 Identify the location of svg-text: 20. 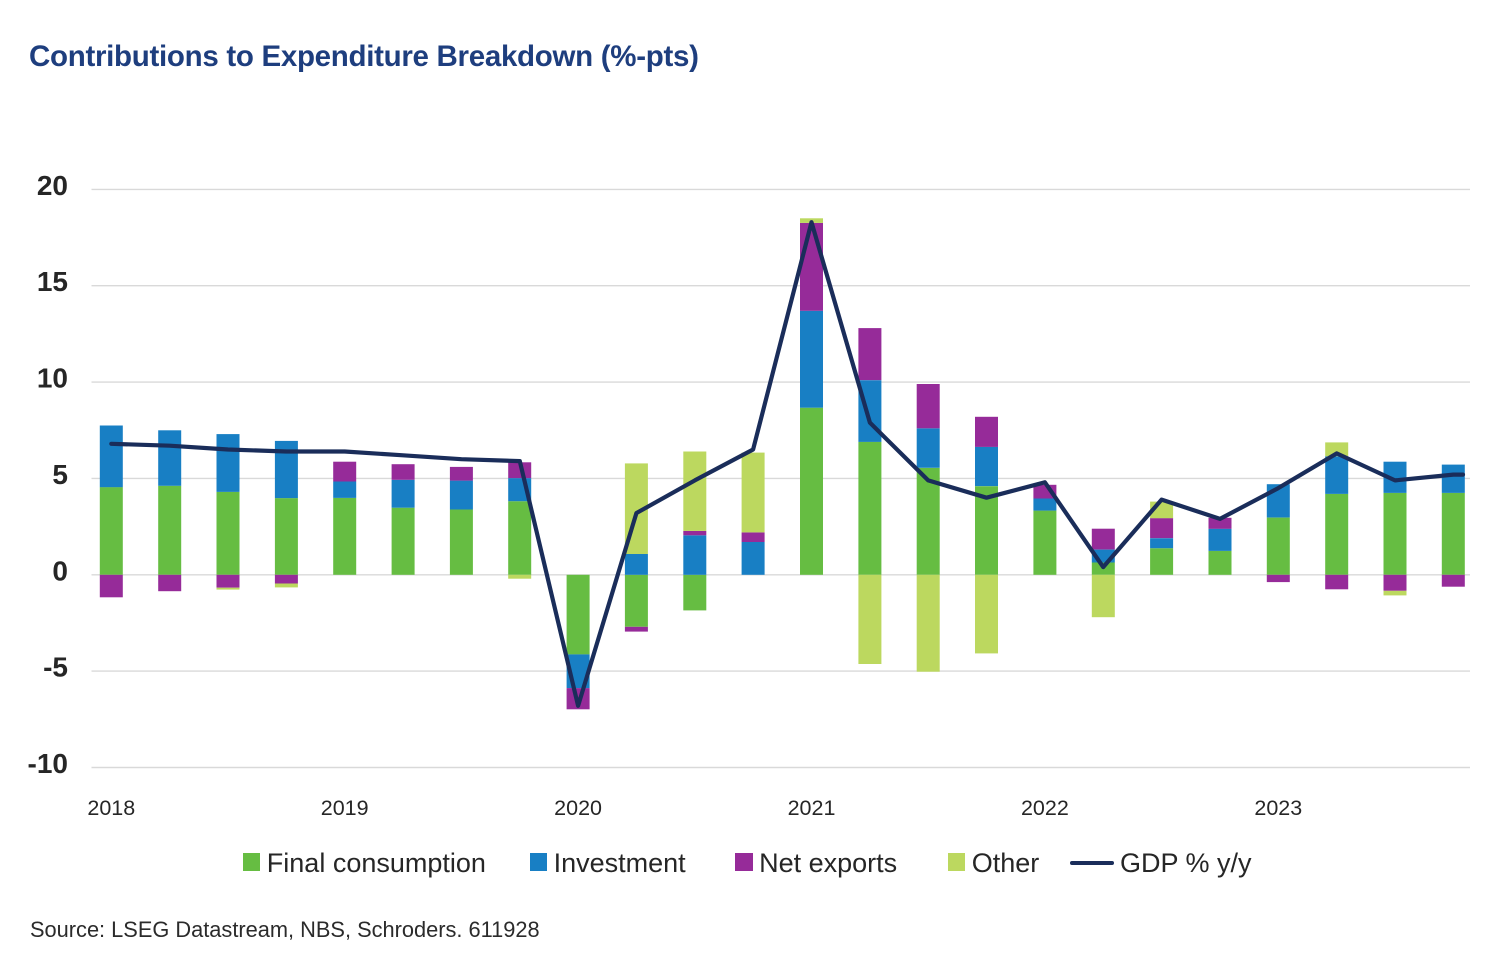
(52, 185).